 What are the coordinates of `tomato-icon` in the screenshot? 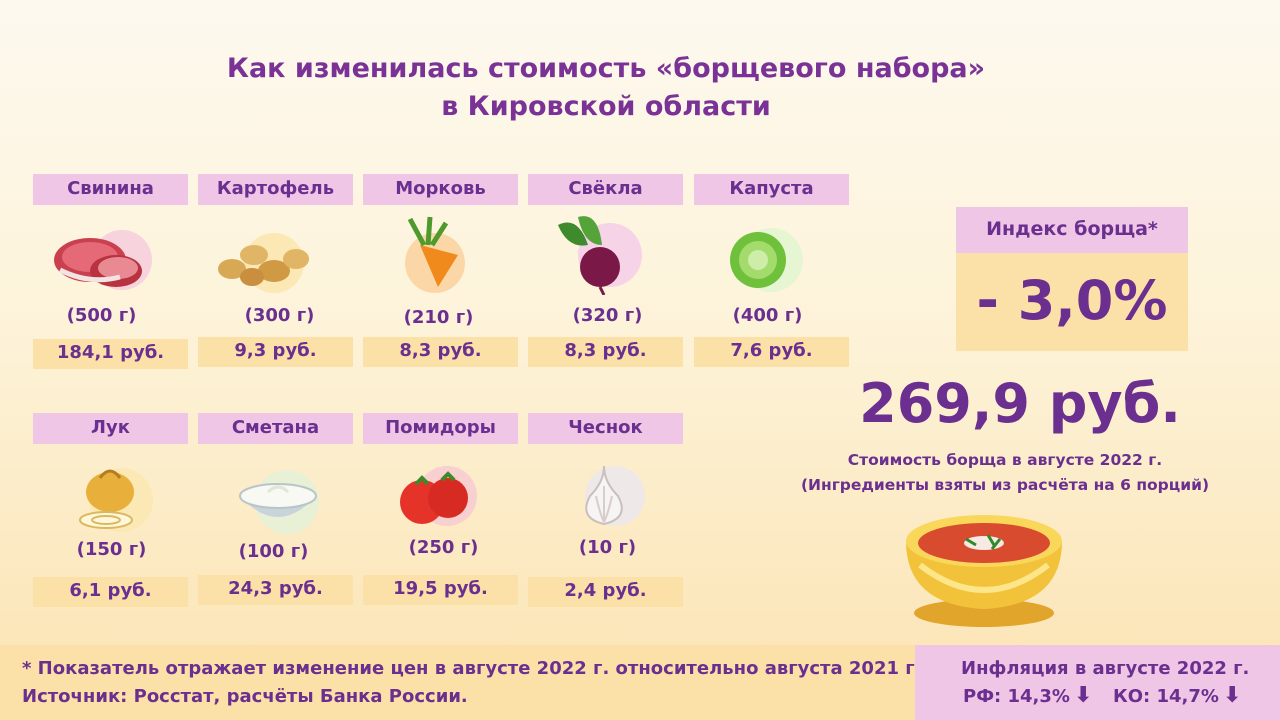 It's located at (438, 496).